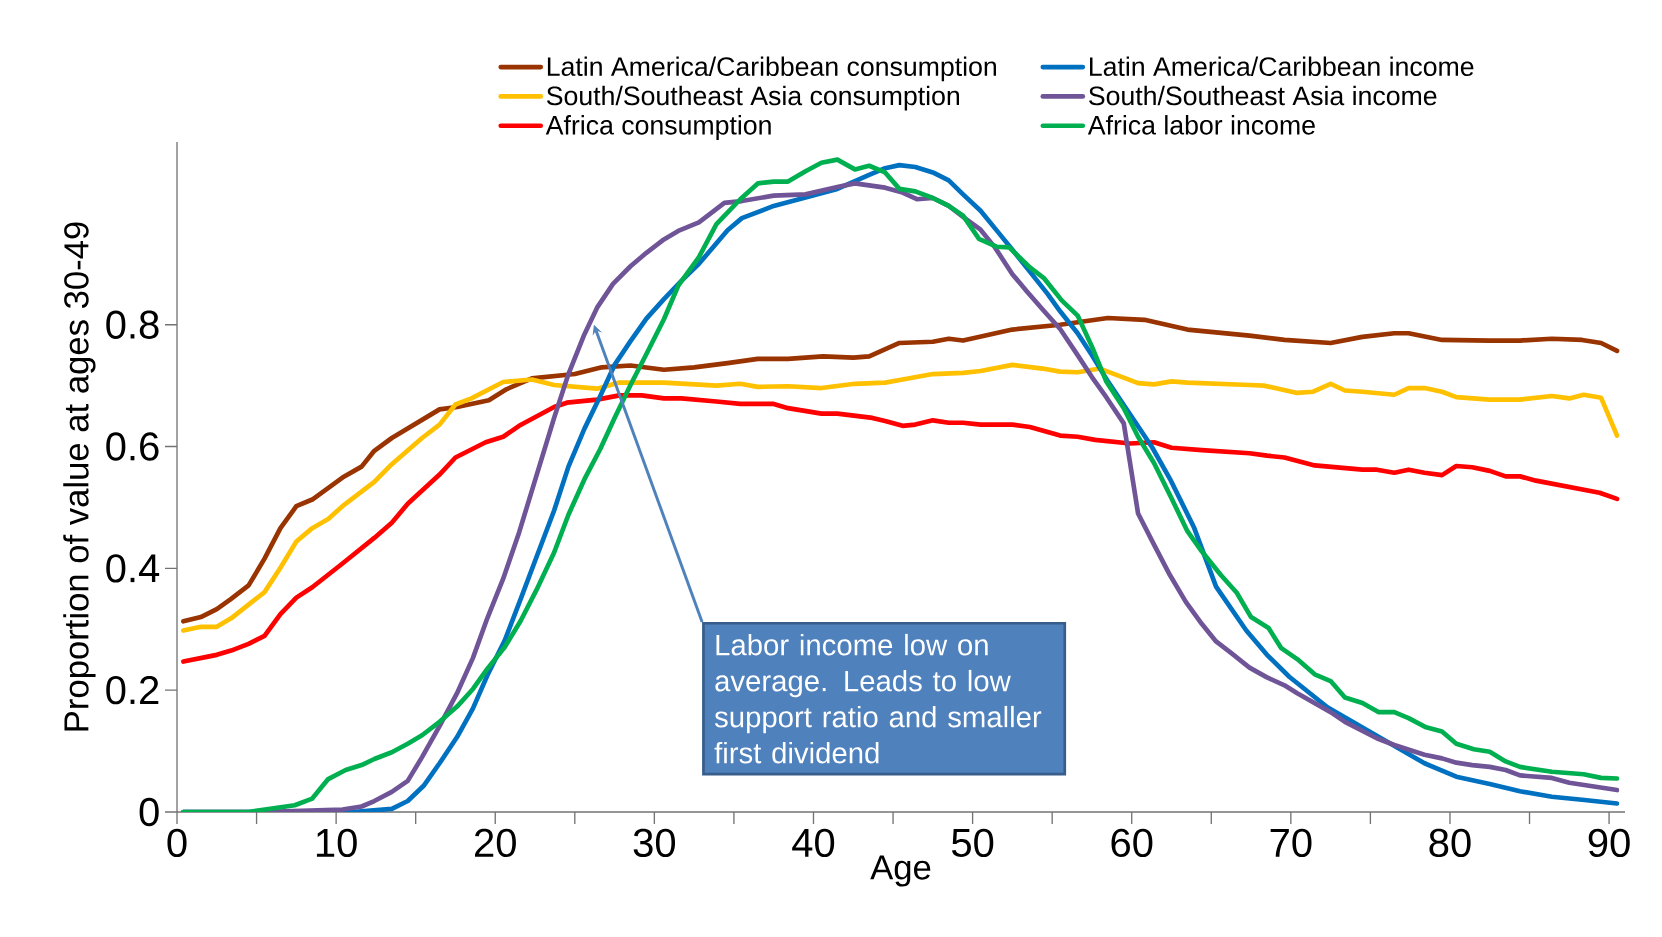  What do you see at coordinates (1450, 843) in the screenshot?
I see `x-tick-label: 80` at bounding box center [1450, 843].